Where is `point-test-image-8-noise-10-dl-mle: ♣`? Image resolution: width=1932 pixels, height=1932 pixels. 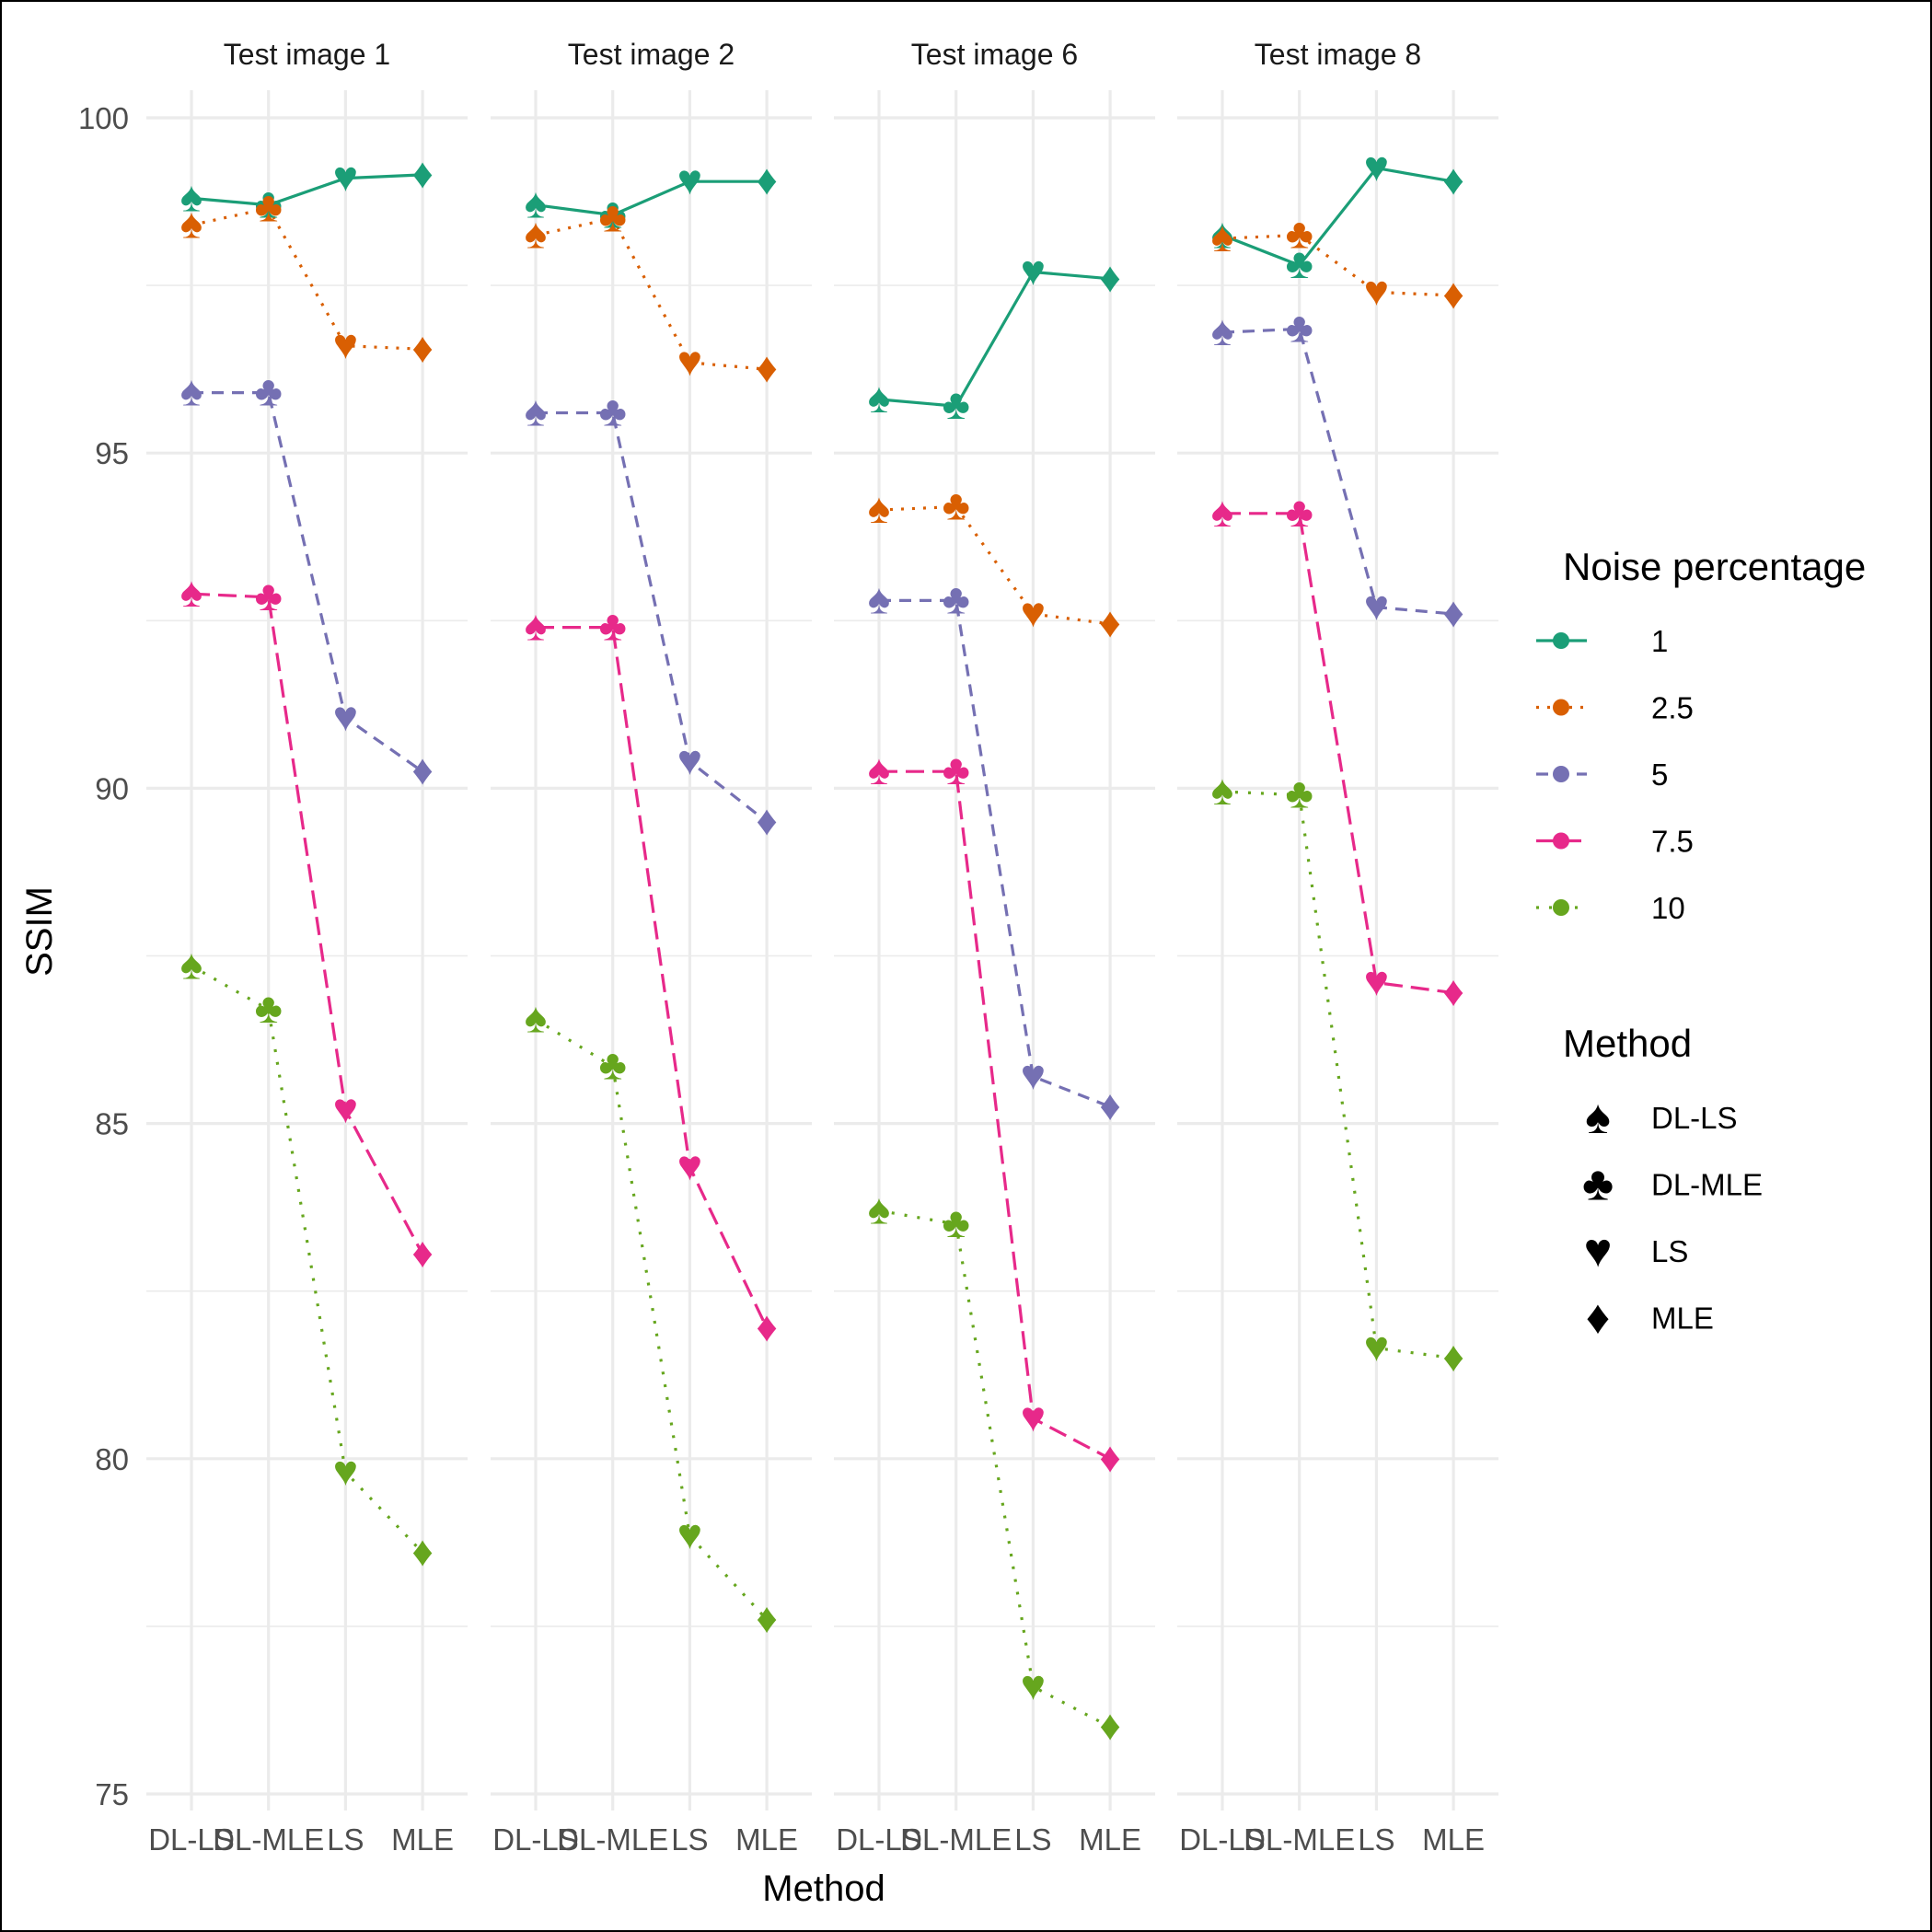
point-test-image-8-noise-10-dl-mle: ♣ is located at coordinates (1300, 793).